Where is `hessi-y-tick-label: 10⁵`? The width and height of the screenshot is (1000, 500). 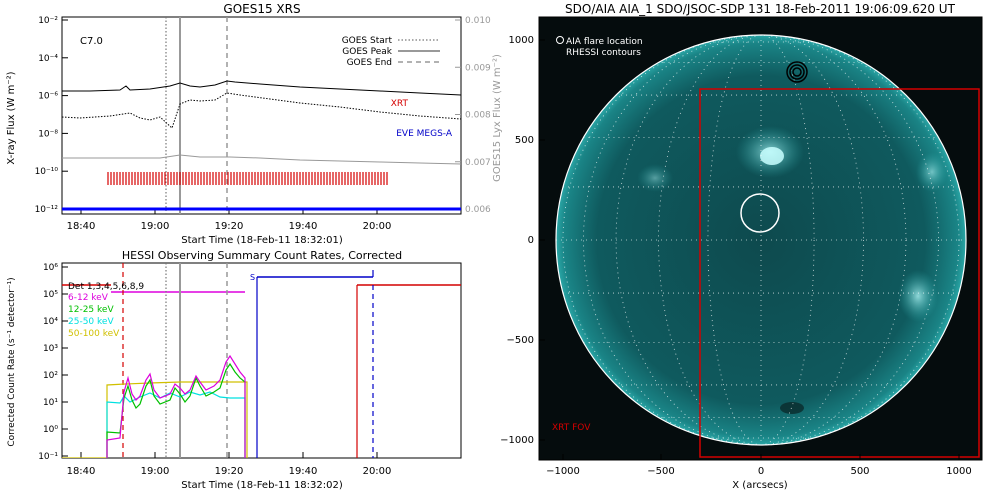 hessi-y-tick-label: 10⁵ is located at coordinates (50, 295).